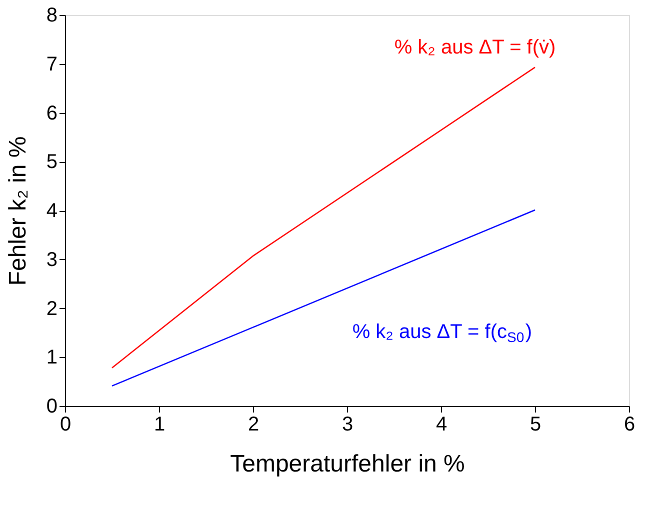  What do you see at coordinates (52, 309) in the screenshot?
I see `y-tick-label: 2` at bounding box center [52, 309].